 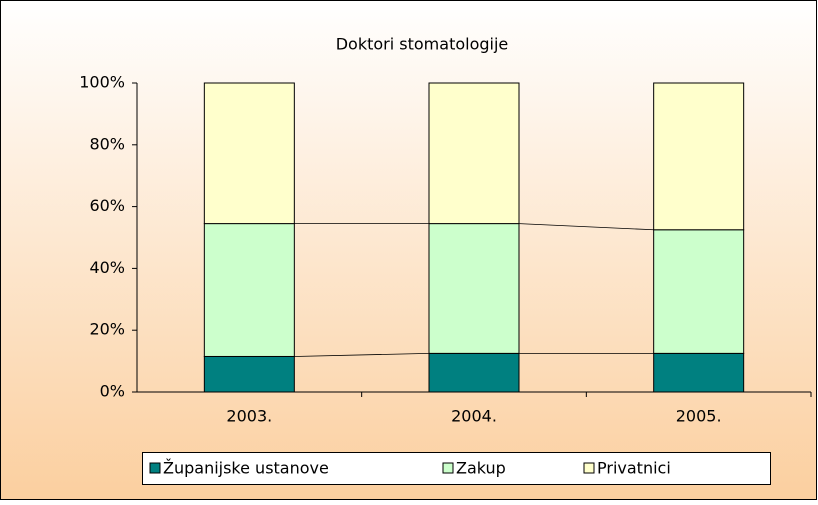 What do you see at coordinates (481, 468) in the screenshot?
I see `legend-label: Zakup` at bounding box center [481, 468].